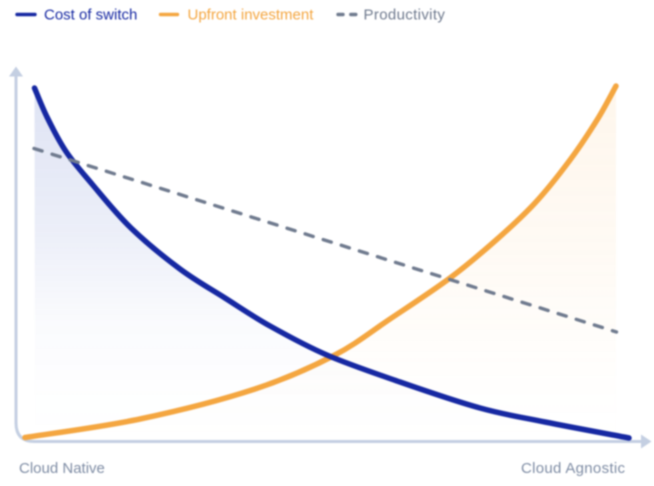 Image resolution: width=654 pixels, height=486 pixels. Describe the element at coordinates (62, 468) in the screenshot. I see `svg-text: Cloud Native` at that location.